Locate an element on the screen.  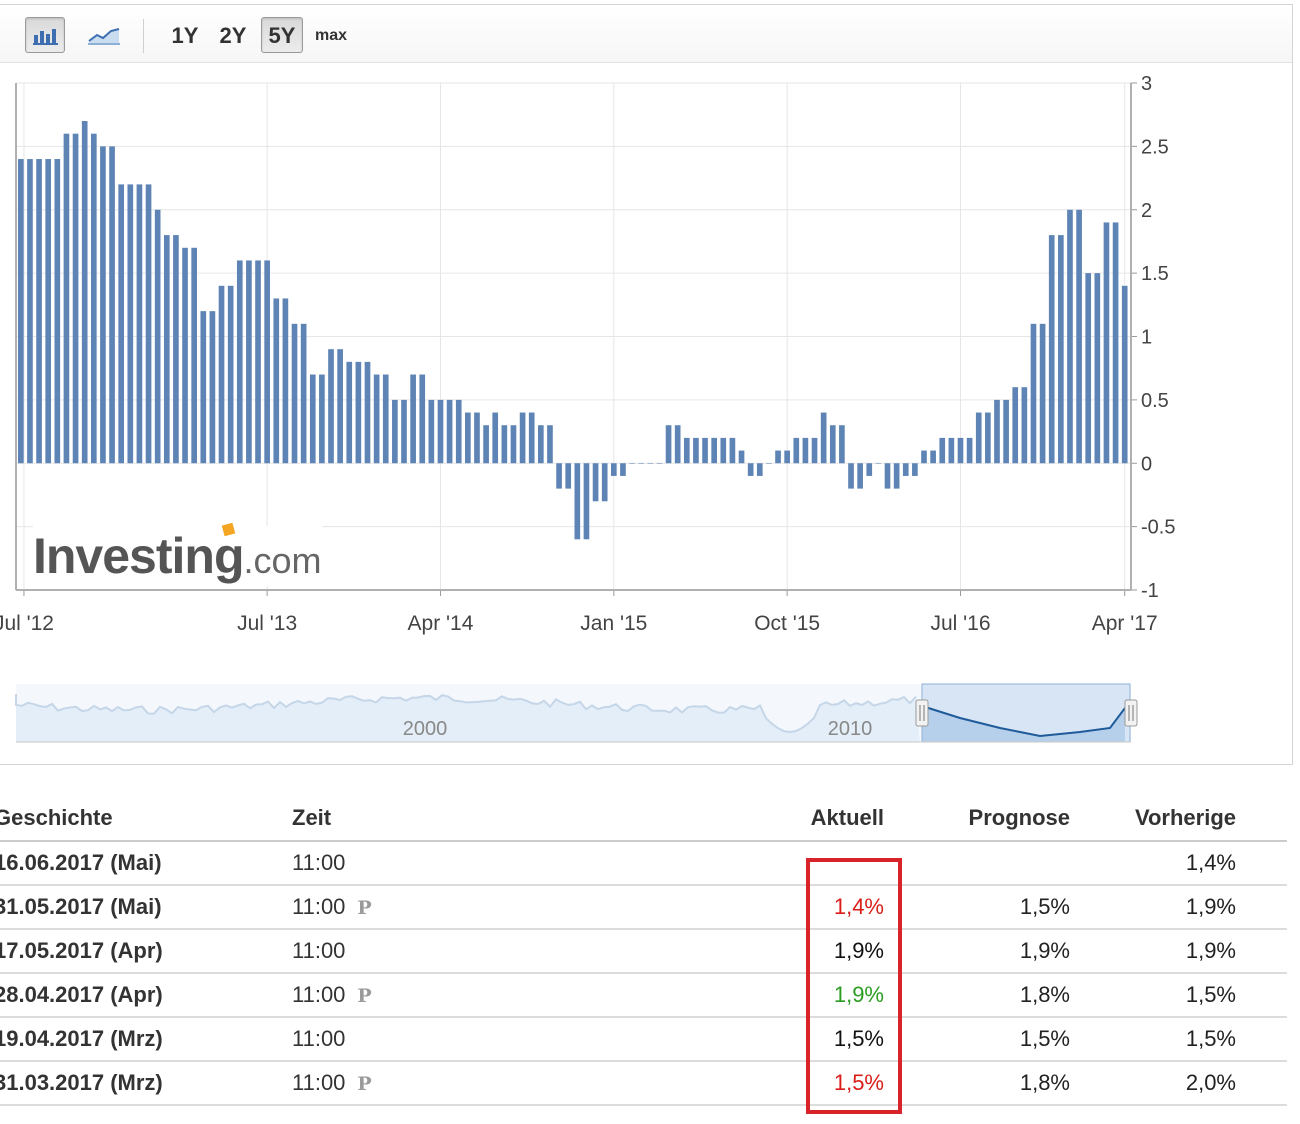
range-1y-button: 1Y is located at coordinates (185, 35).